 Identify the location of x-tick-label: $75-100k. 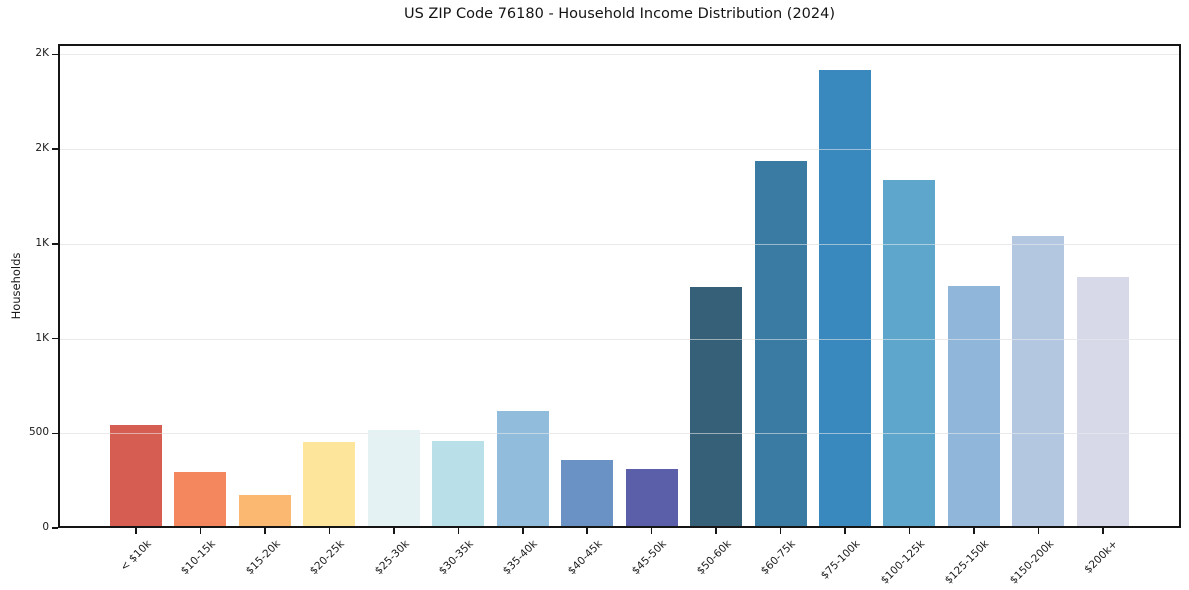
(840, 560).